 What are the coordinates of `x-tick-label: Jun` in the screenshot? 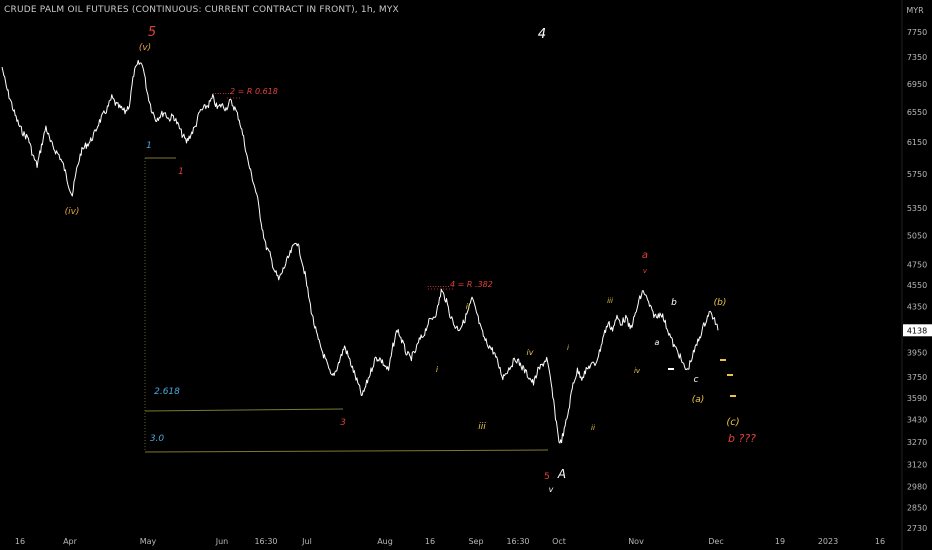 It's located at (222, 541).